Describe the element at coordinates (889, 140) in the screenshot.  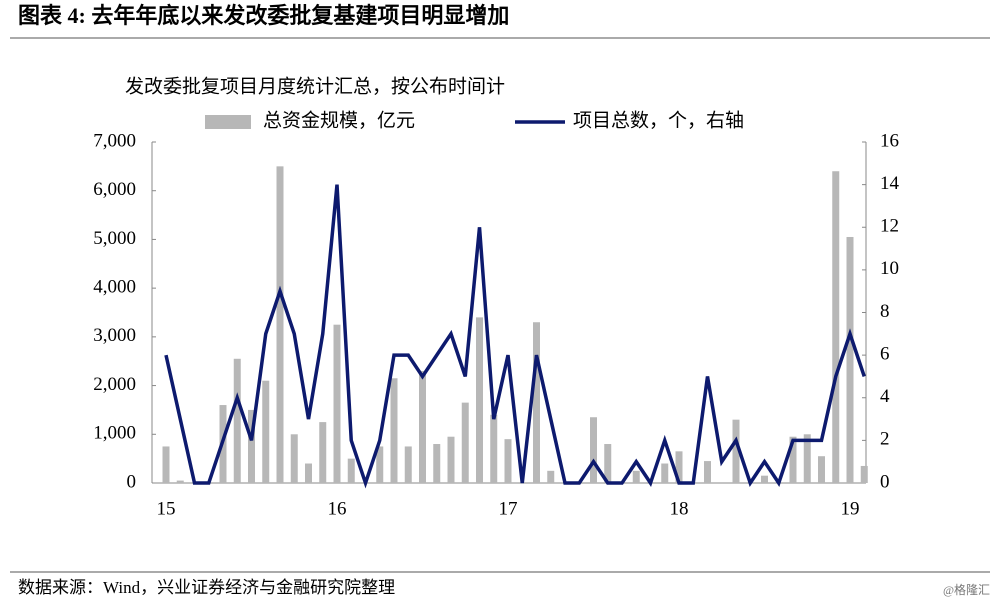
I see `y2-tick-label: 16` at that location.